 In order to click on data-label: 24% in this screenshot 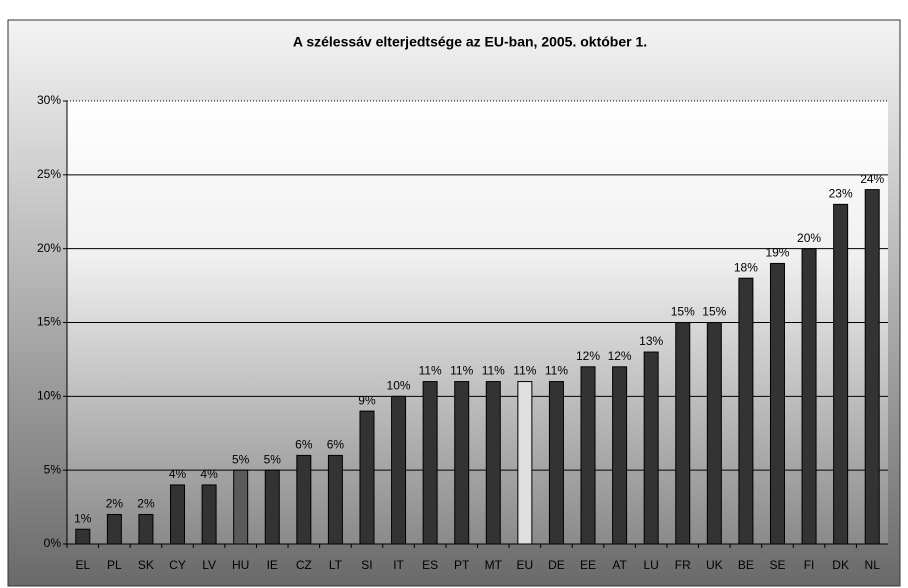, I will do `click(872, 179)`.